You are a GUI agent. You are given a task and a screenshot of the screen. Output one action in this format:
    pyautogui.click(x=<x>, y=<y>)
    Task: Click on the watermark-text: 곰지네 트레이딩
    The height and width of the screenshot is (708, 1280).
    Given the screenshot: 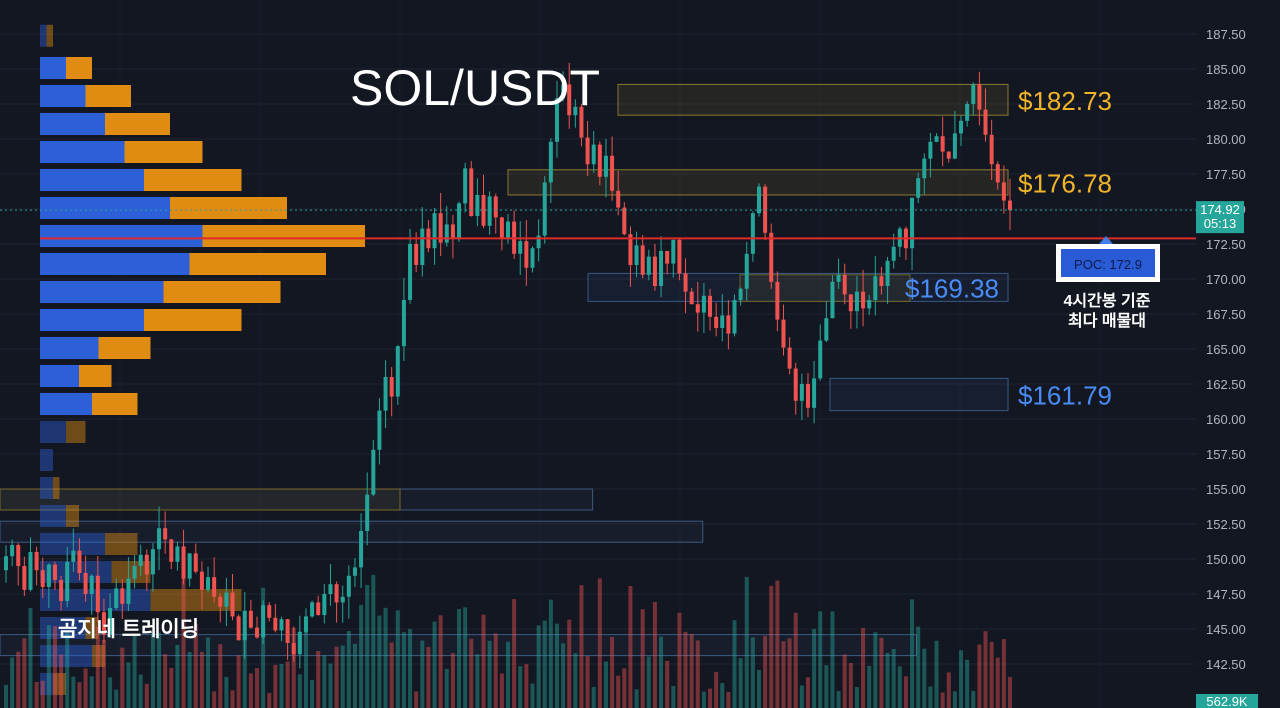 What is the action you would take?
    pyautogui.click(x=128, y=629)
    